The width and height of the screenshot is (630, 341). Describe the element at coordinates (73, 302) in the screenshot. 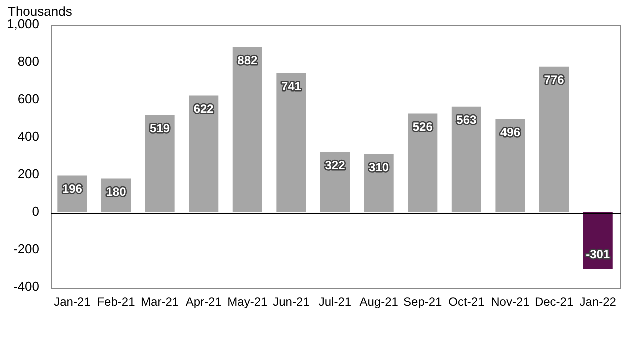

I see `x-tick-label: Jan-21` at that location.